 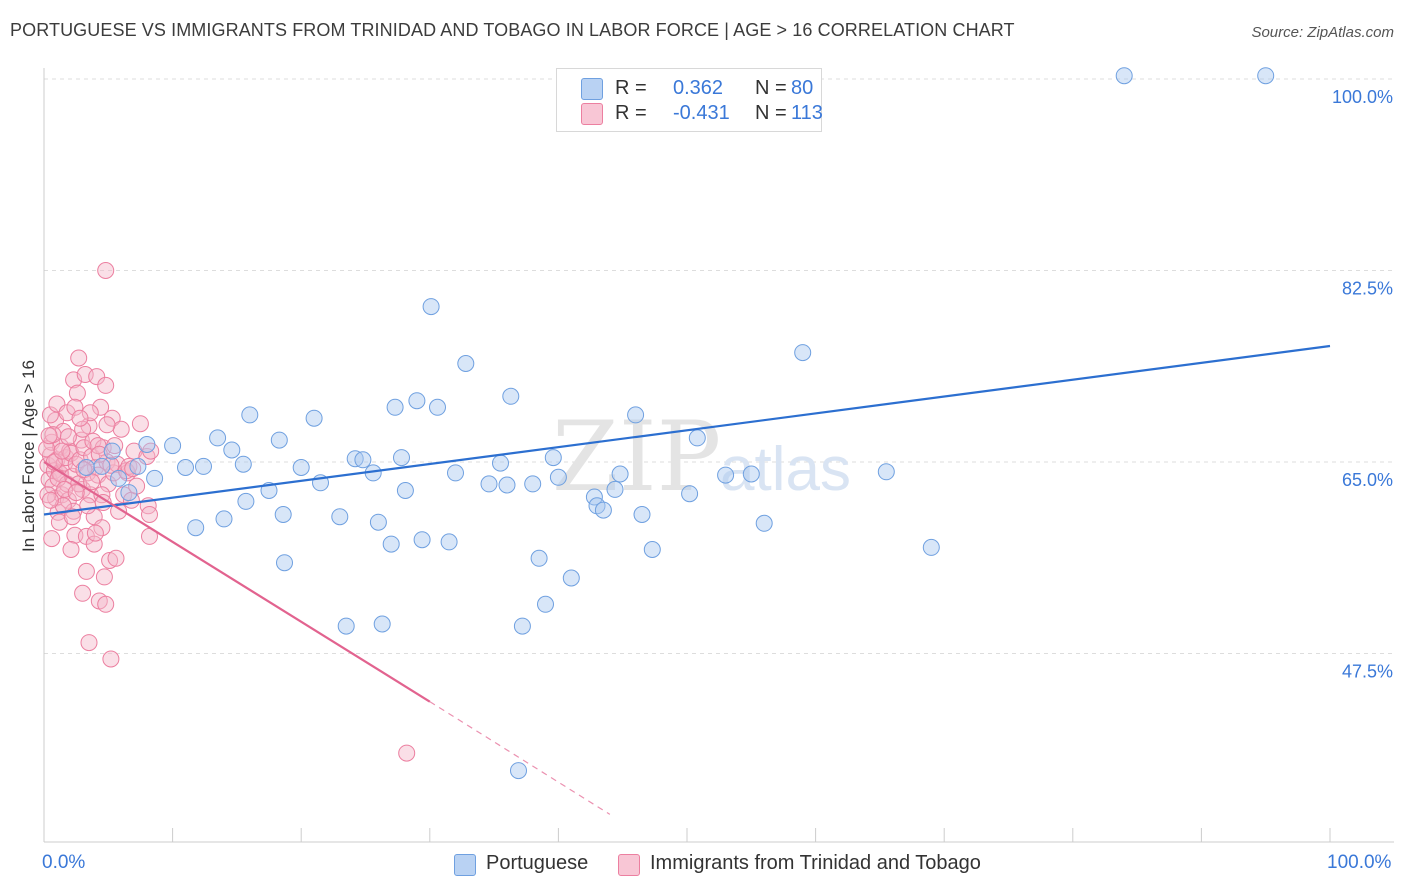 I want to click on y-tick-label: 82.5%, so click(x=1367, y=289).